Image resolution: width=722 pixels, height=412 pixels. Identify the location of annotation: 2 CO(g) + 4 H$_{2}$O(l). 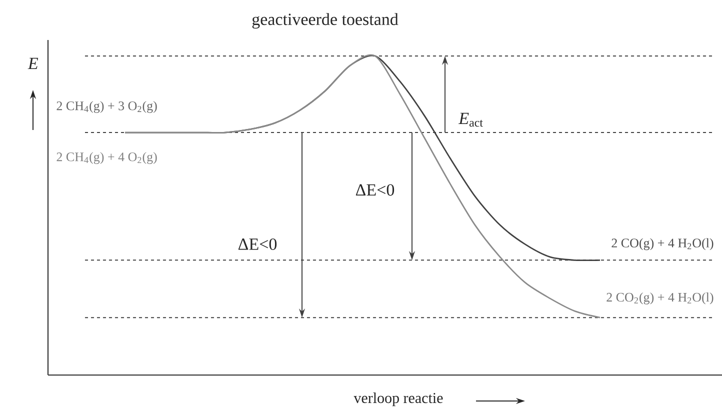
(663, 244).